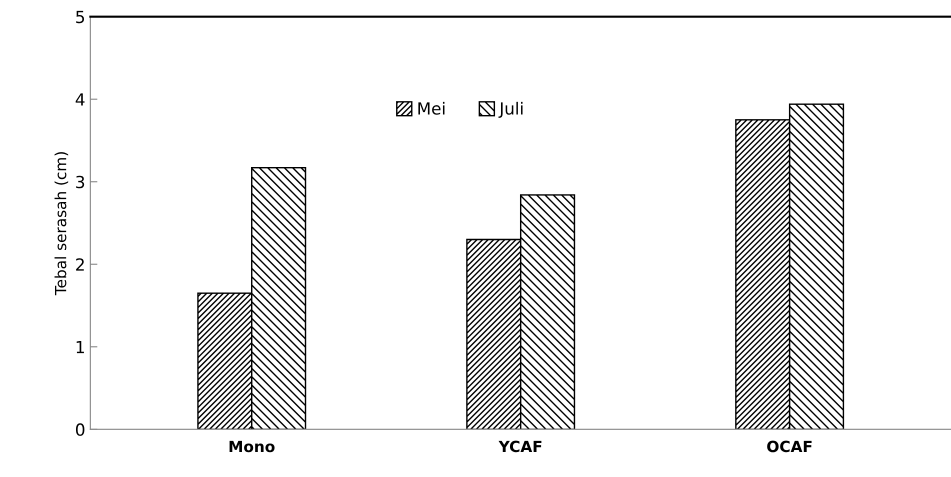 The width and height of the screenshot is (951, 477). What do you see at coordinates (431, 108) in the screenshot?
I see `legend-label: Mei` at bounding box center [431, 108].